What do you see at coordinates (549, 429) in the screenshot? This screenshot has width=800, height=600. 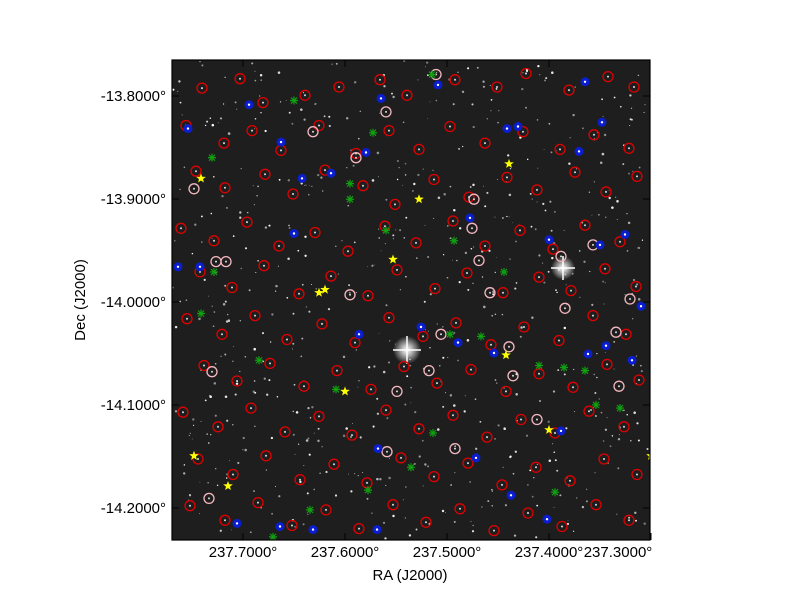 I see `yellow-star-marker` at bounding box center [549, 429].